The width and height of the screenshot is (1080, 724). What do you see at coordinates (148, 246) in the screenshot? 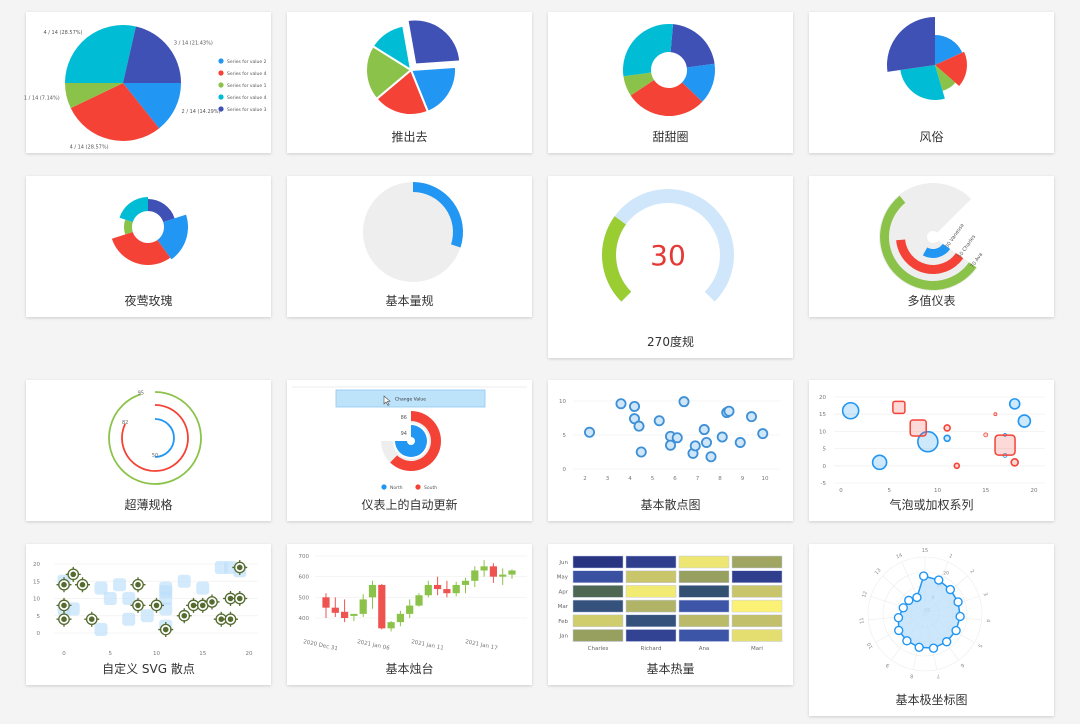
I see `chart-card-rose: 夜莺玫瑰` at bounding box center [148, 246].